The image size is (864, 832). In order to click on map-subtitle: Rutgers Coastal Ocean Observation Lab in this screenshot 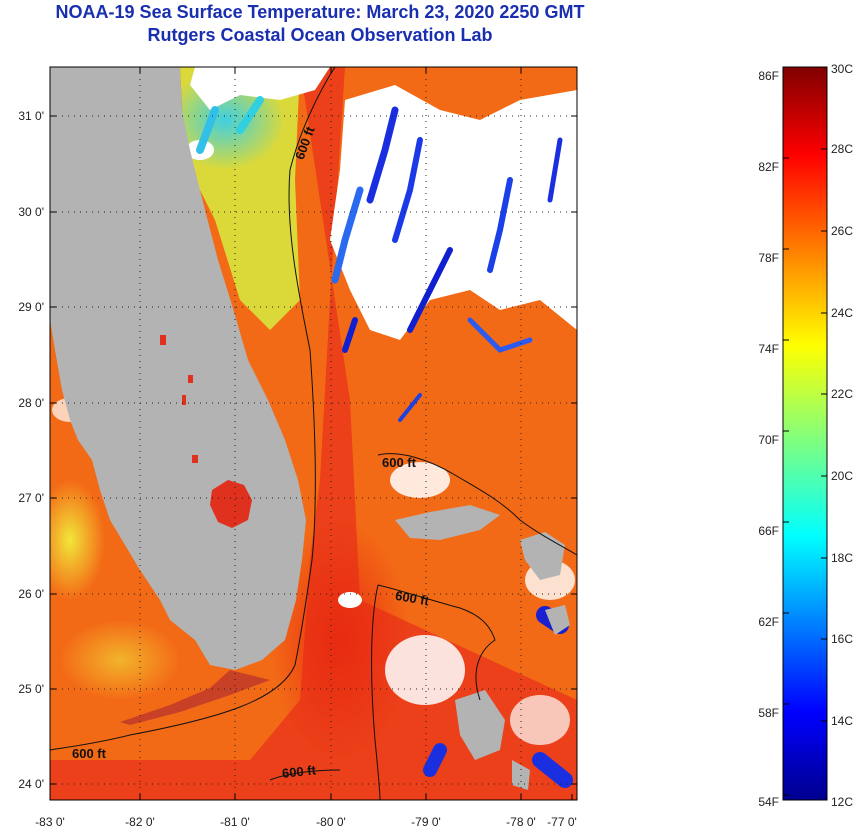, I will do `click(320, 35)`.